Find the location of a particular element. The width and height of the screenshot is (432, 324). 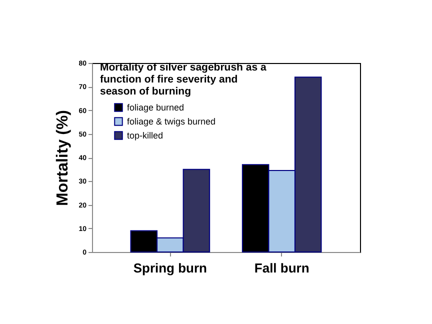

legend-label: foliage burned is located at coordinates (155, 107).